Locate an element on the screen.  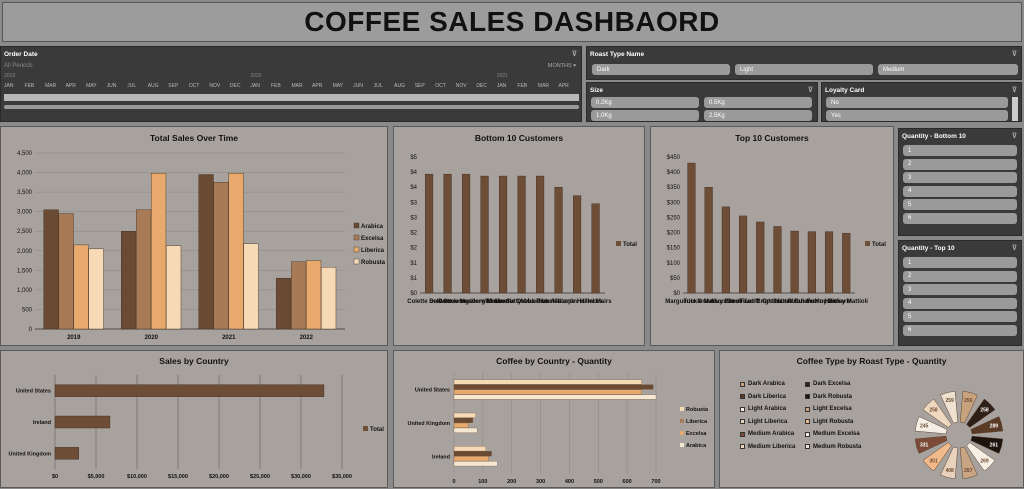
timeline-year: 2021 is located at coordinates (502, 76).